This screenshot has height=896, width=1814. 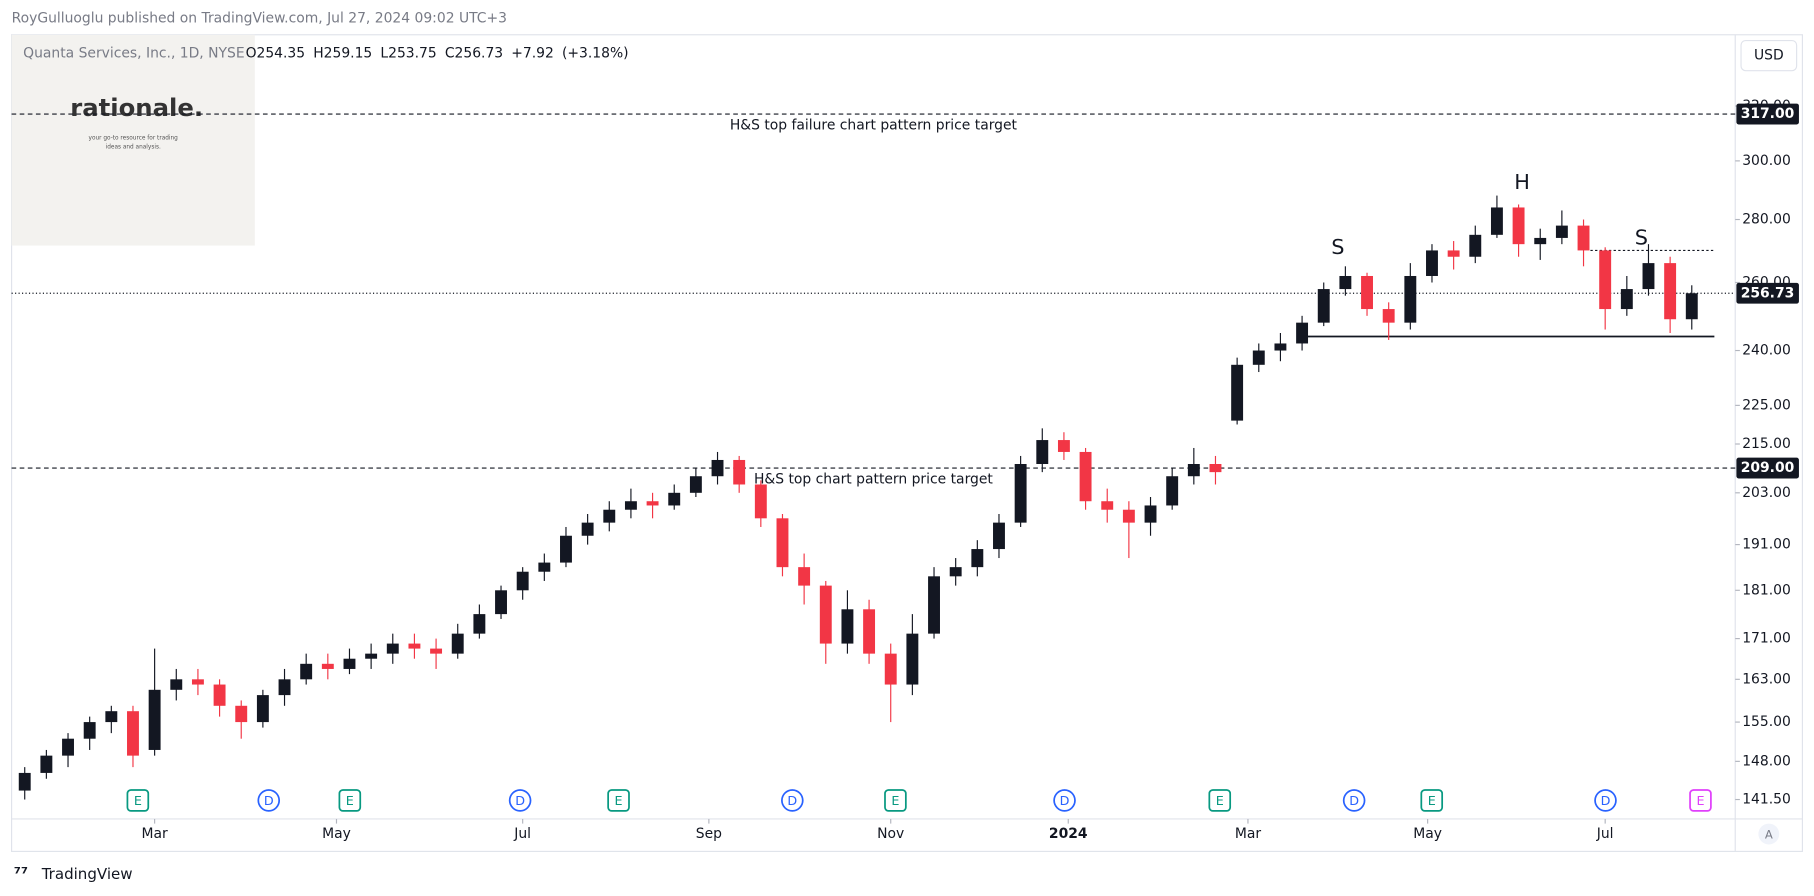 I want to click on currency-box, so click(x=1769, y=55).